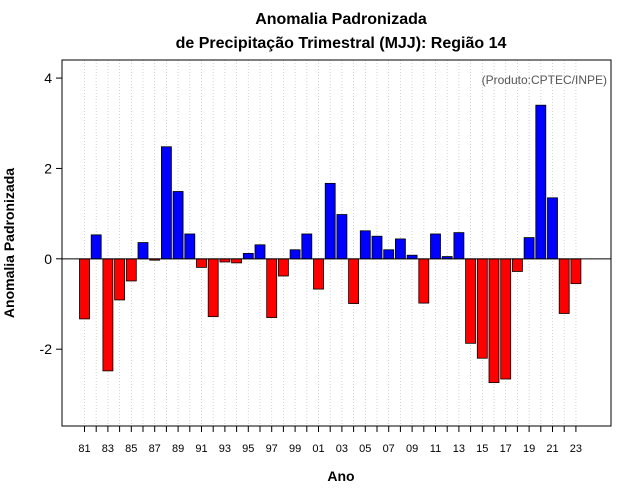 This screenshot has width=640, height=500. Describe the element at coordinates (506, 449) in the screenshot. I see `x-tick-label: 17` at that location.